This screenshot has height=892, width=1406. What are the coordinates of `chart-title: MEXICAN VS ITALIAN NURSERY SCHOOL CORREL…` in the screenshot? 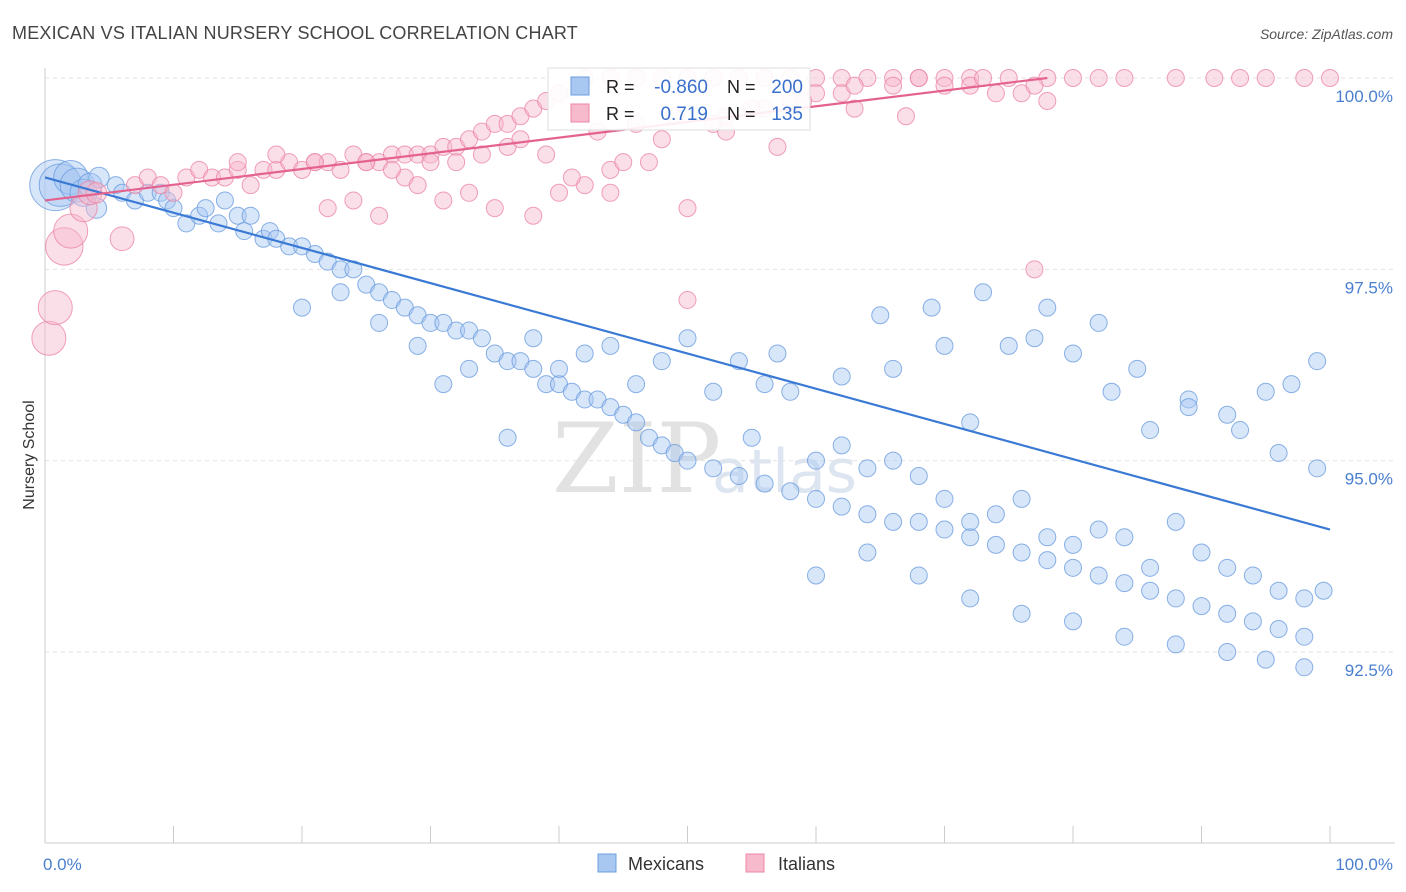 It's located at (295, 33).